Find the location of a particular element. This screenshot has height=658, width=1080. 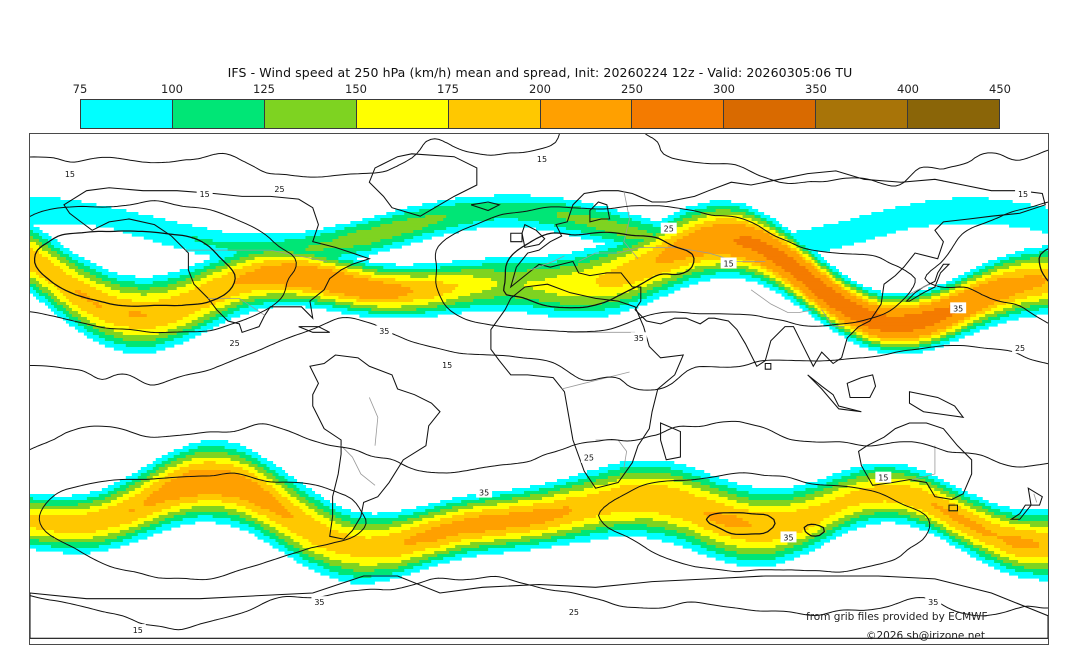

colorbar-tick-450: 450 is located at coordinates (1000, 89).